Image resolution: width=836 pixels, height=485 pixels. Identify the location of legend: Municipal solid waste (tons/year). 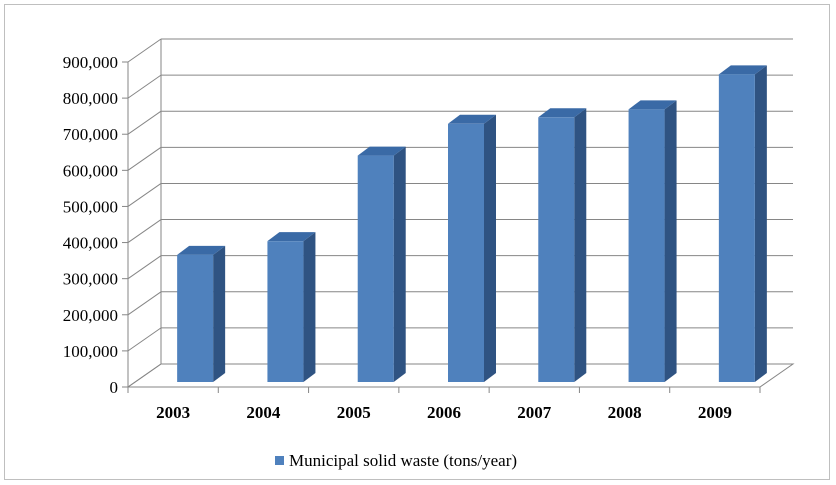
(396, 460).